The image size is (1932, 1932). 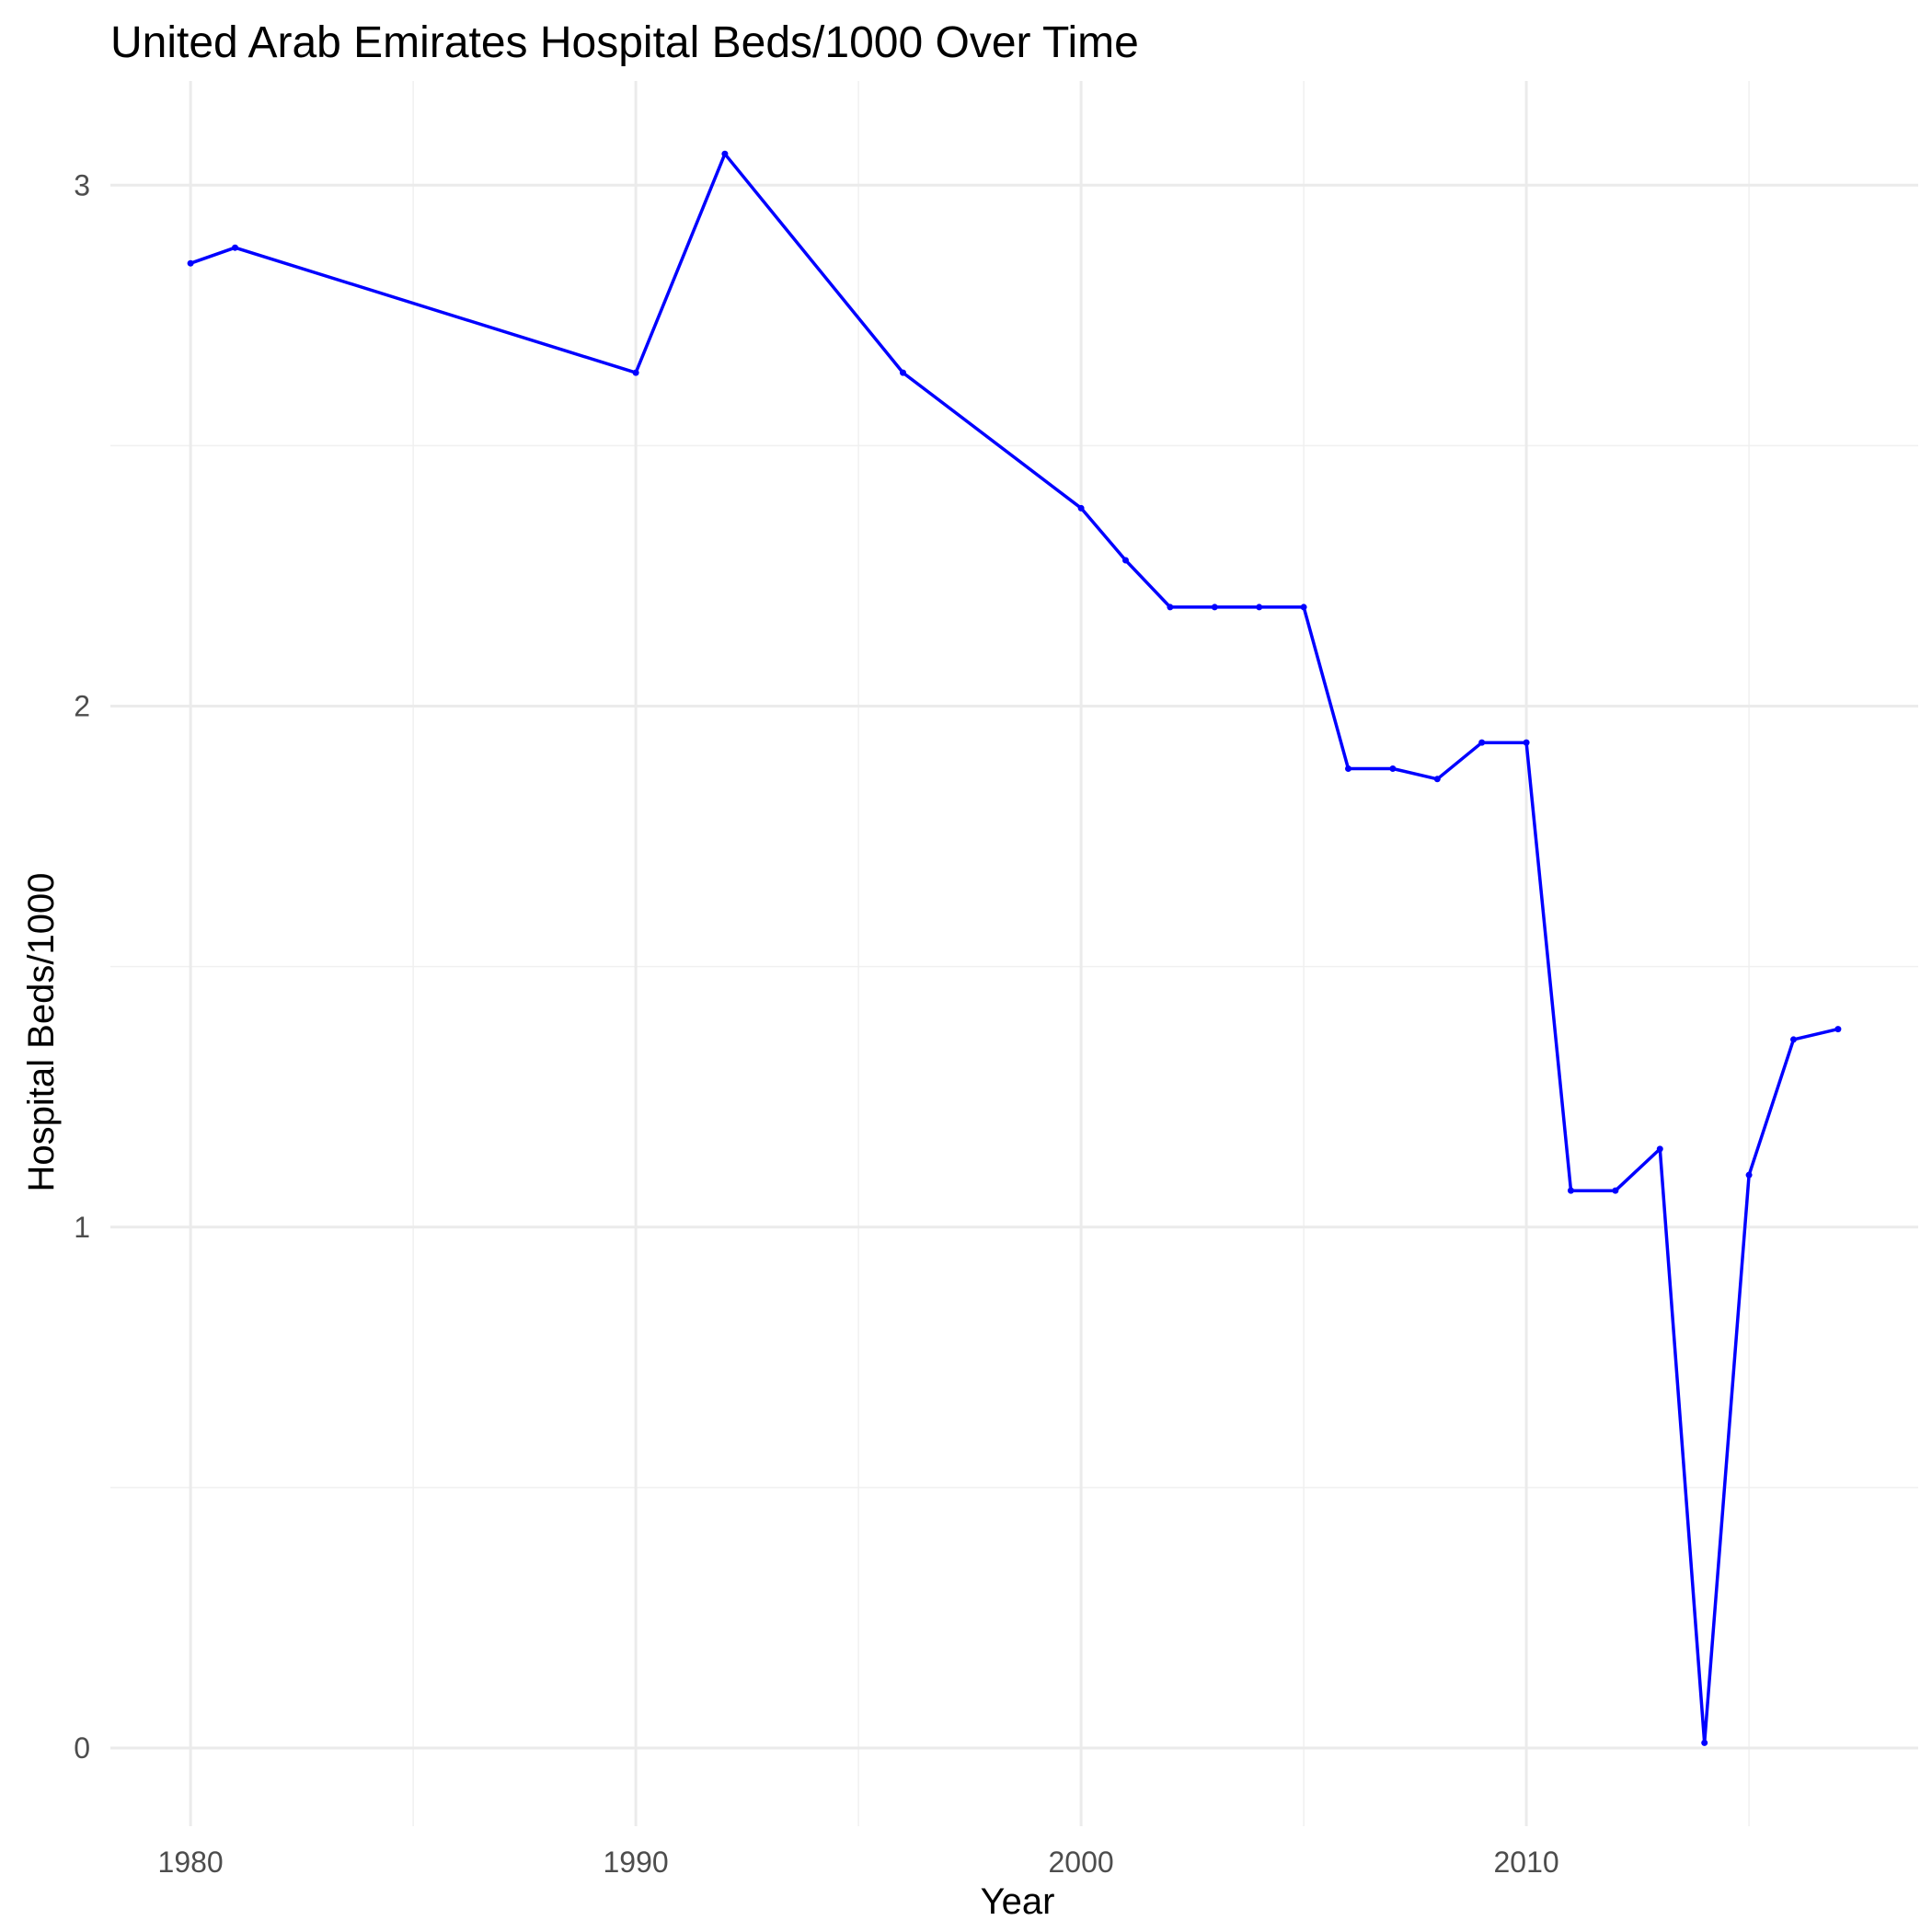 What do you see at coordinates (1525, 1862) in the screenshot?
I see `x-tick-label: 2010` at bounding box center [1525, 1862].